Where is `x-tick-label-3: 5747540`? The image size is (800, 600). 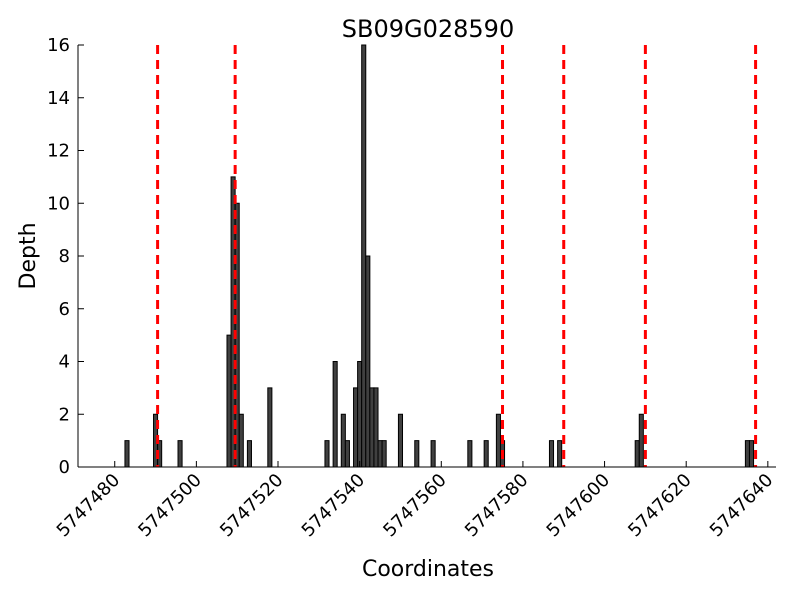 x-tick-label-3: 5747540 is located at coordinates (334, 506).